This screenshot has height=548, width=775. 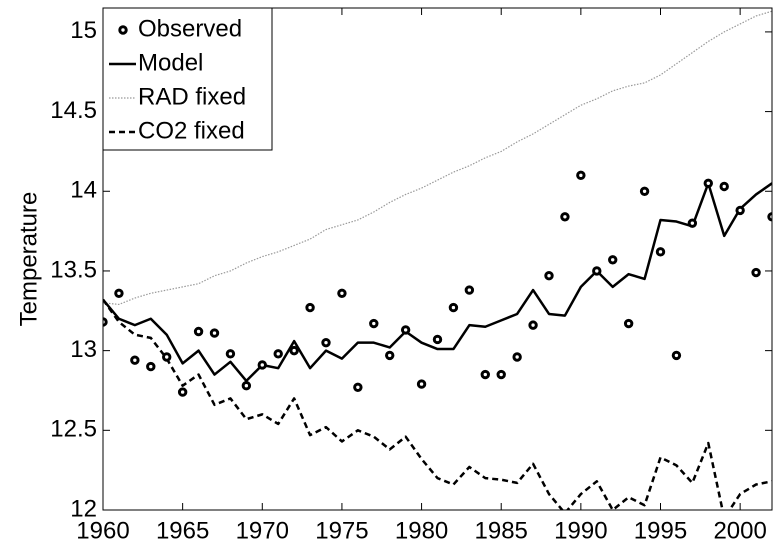 I want to click on x-tick-label: 1960, so click(x=102, y=530).